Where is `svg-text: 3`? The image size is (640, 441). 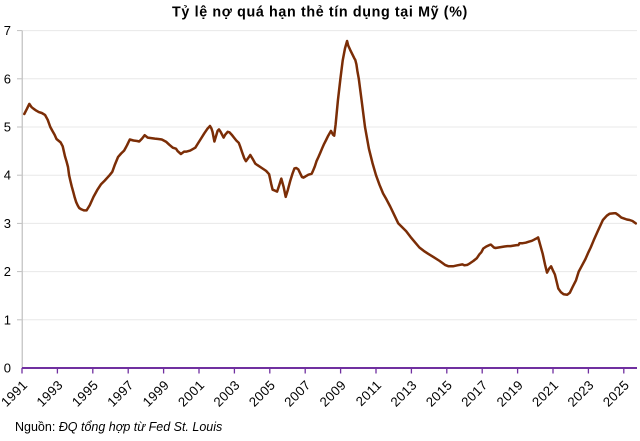 svg-text: 3 is located at coordinates (7, 223).